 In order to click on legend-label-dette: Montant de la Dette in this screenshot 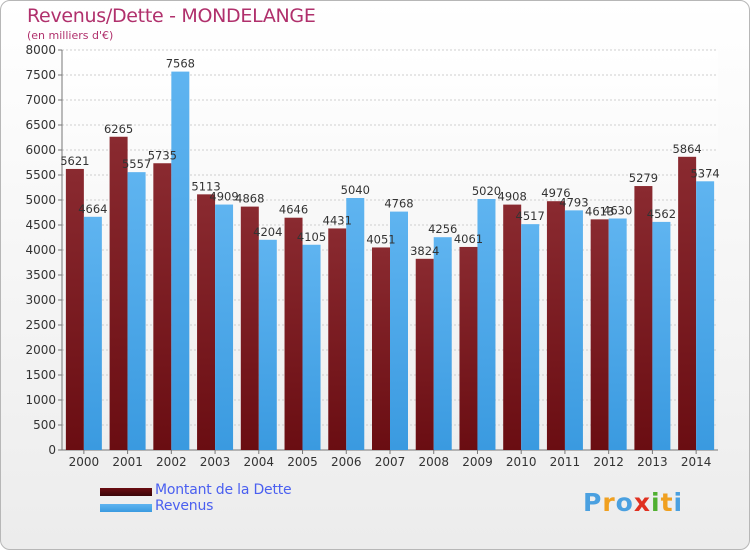, I will do `click(223, 490)`.